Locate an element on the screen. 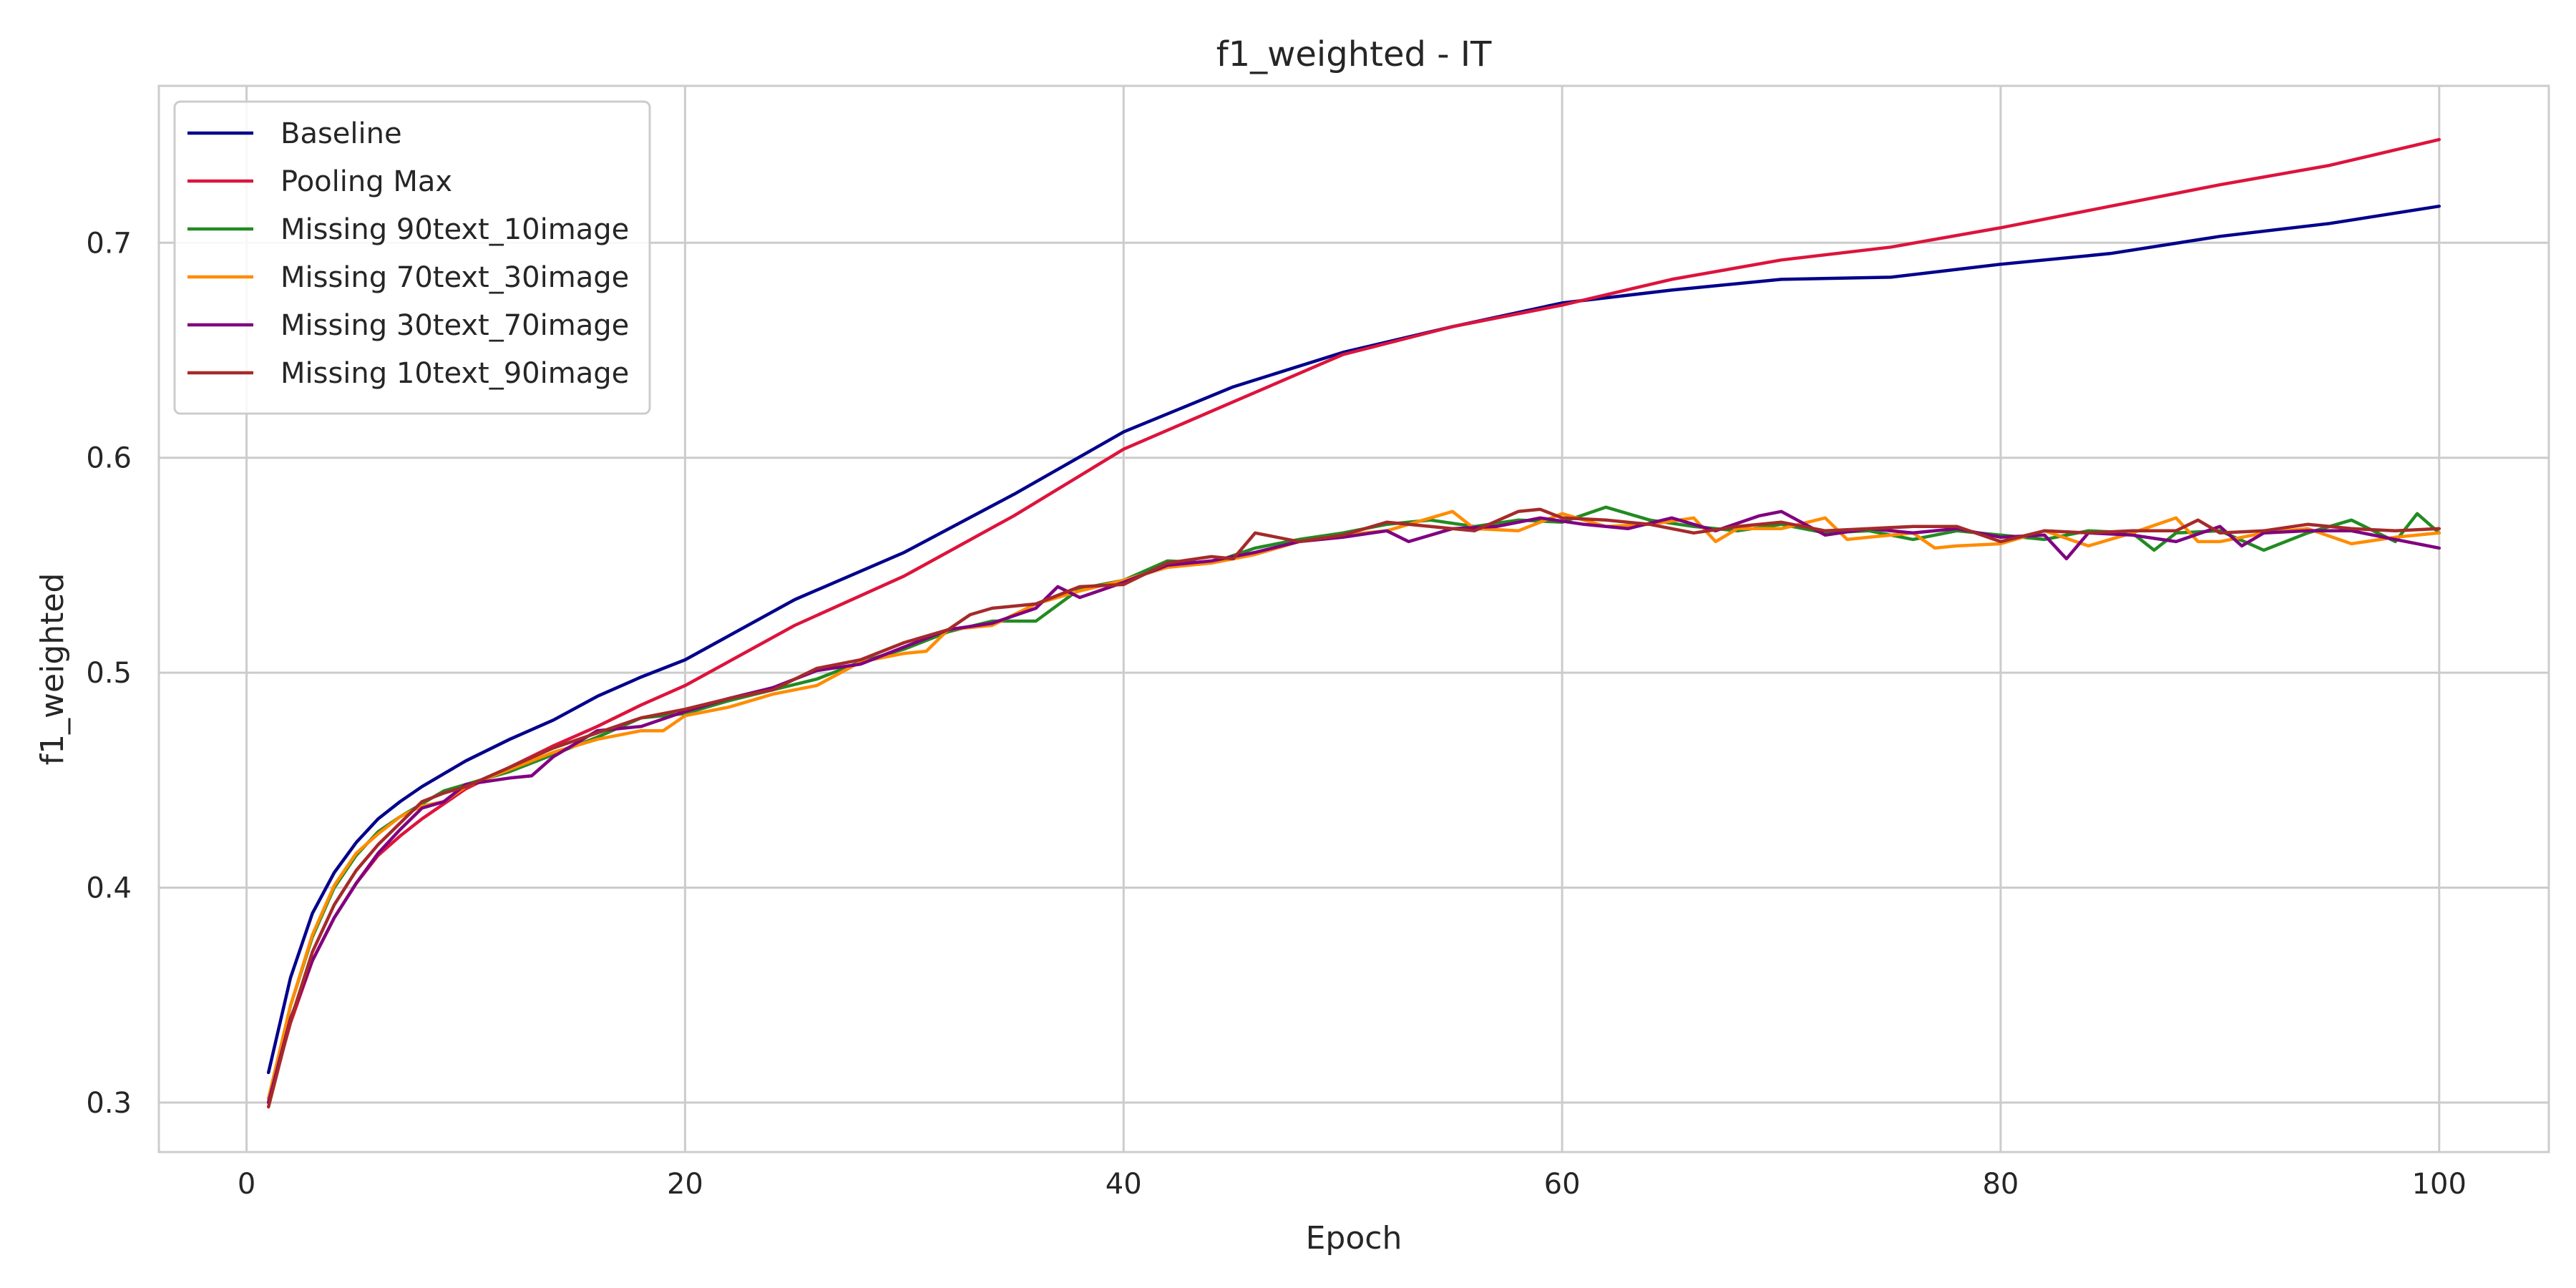  legend-box is located at coordinates (412, 257).